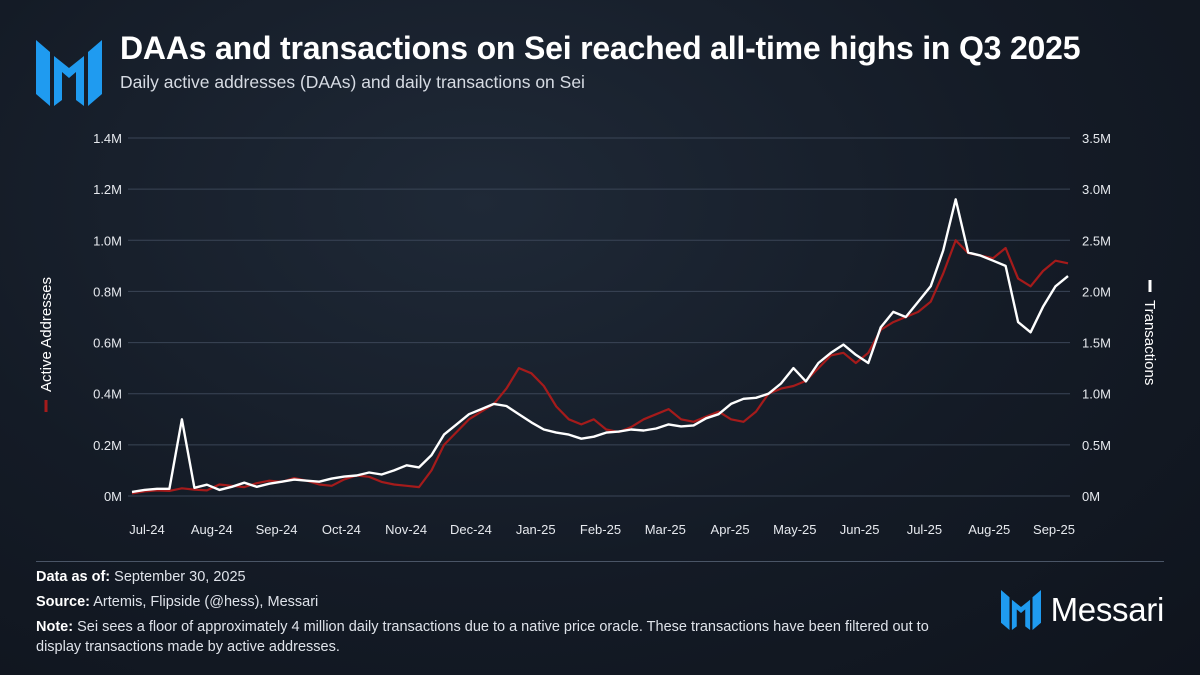  I want to click on right-axis-ticks: 0M 0.5M 1.0M 1.5M 2.0M 2.5M 3.0M 3.5M, so click(1096, 317).